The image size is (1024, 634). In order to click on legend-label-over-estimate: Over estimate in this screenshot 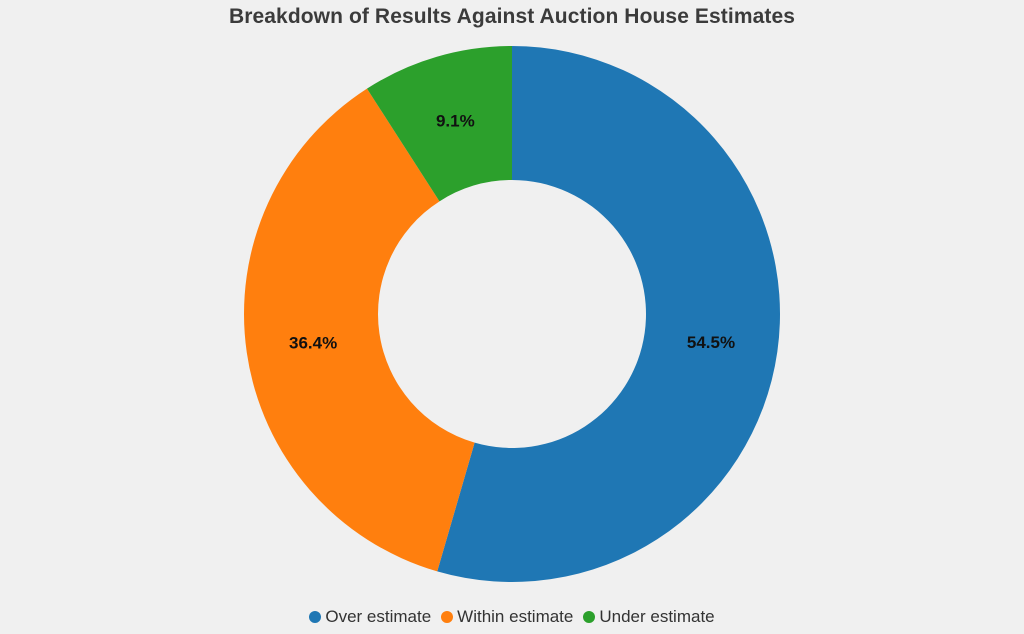, I will do `click(378, 616)`.